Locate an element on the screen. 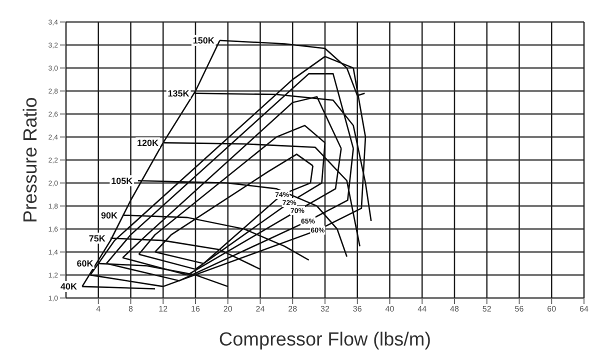 The image size is (600, 364). x-tick-label: 44 is located at coordinates (423, 309).